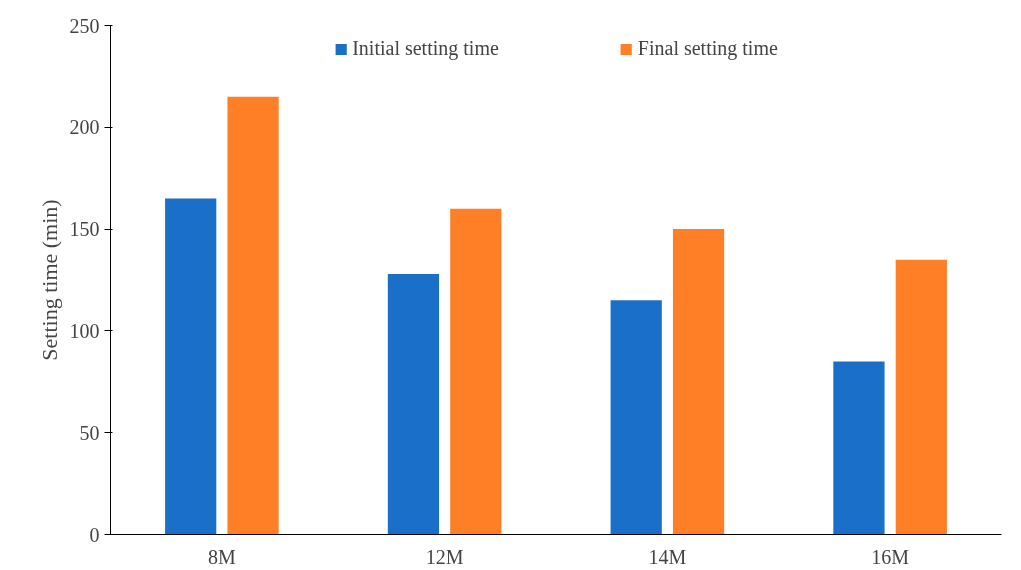  What do you see at coordinates (84, 127) in the screenshot?
I see `y-tick-label: 200` at bounding box center [84, 127].